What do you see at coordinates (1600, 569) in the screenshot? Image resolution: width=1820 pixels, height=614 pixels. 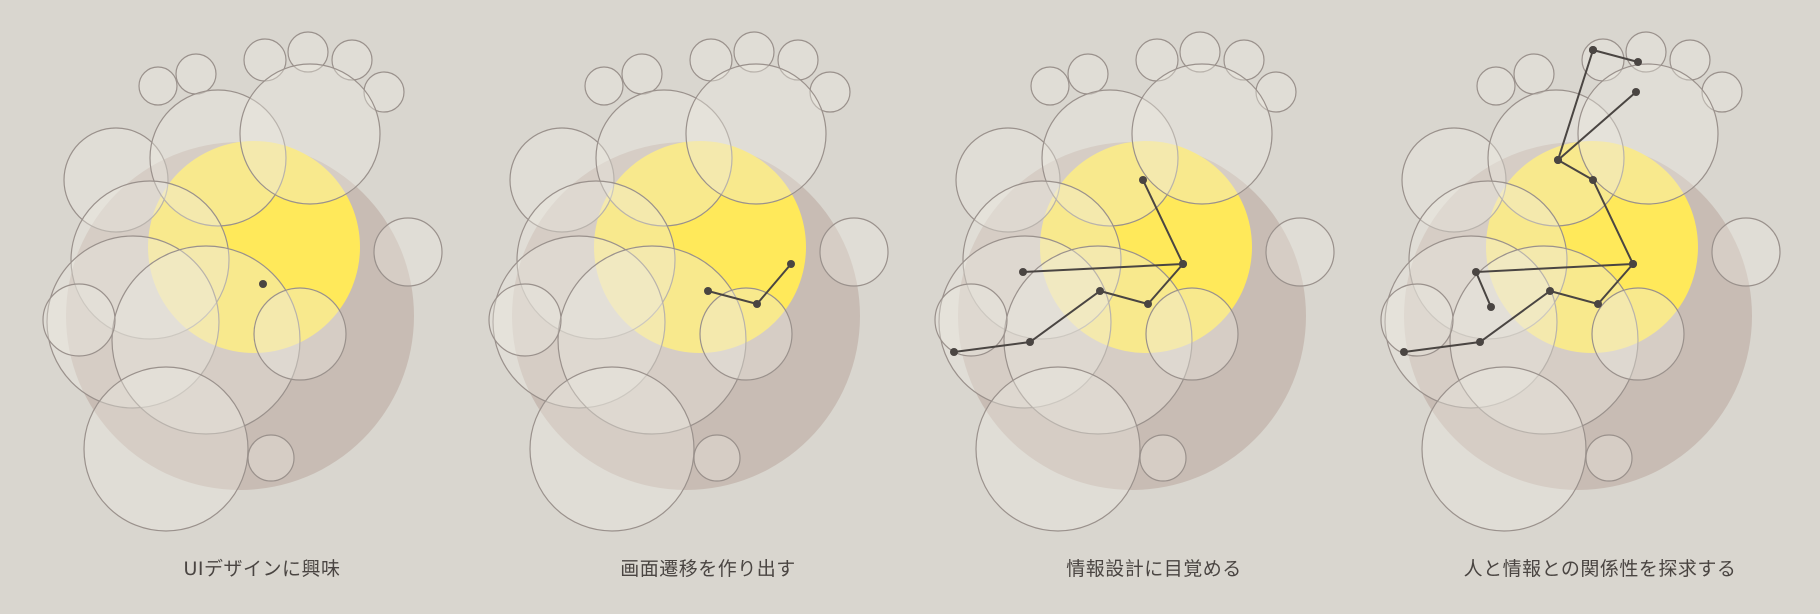 I see `stage-caption-4: 人と情報との関係性を探求する` at bounding box center [1600, 569].